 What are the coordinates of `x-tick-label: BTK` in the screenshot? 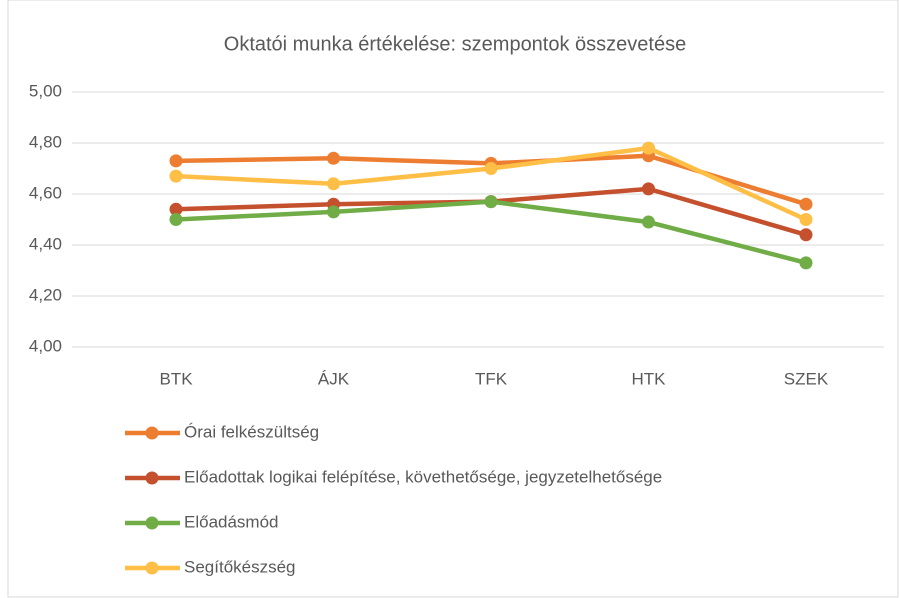 It's located at (176, 378).